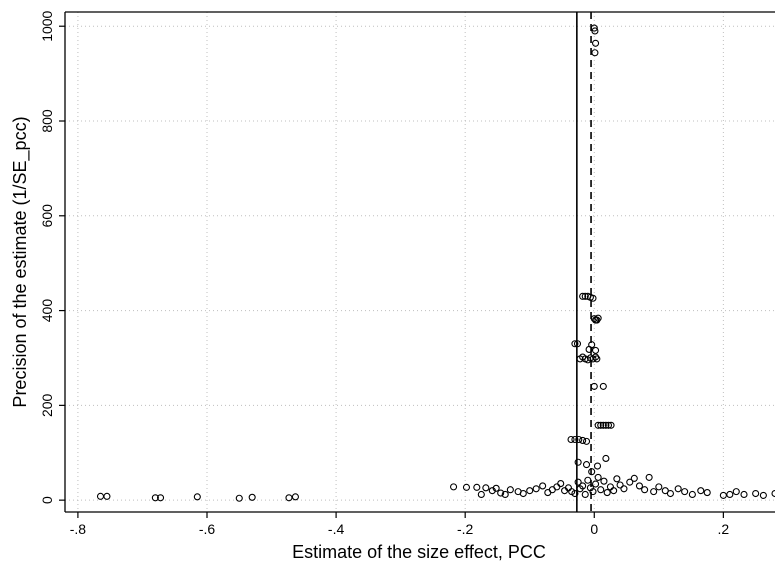 The height and width of the screenshot is (564, 775). What do you see at coordinates (336, 529) in the screenshot?
I see `x-tick-label: -.4` at bounding box center [336, 529].